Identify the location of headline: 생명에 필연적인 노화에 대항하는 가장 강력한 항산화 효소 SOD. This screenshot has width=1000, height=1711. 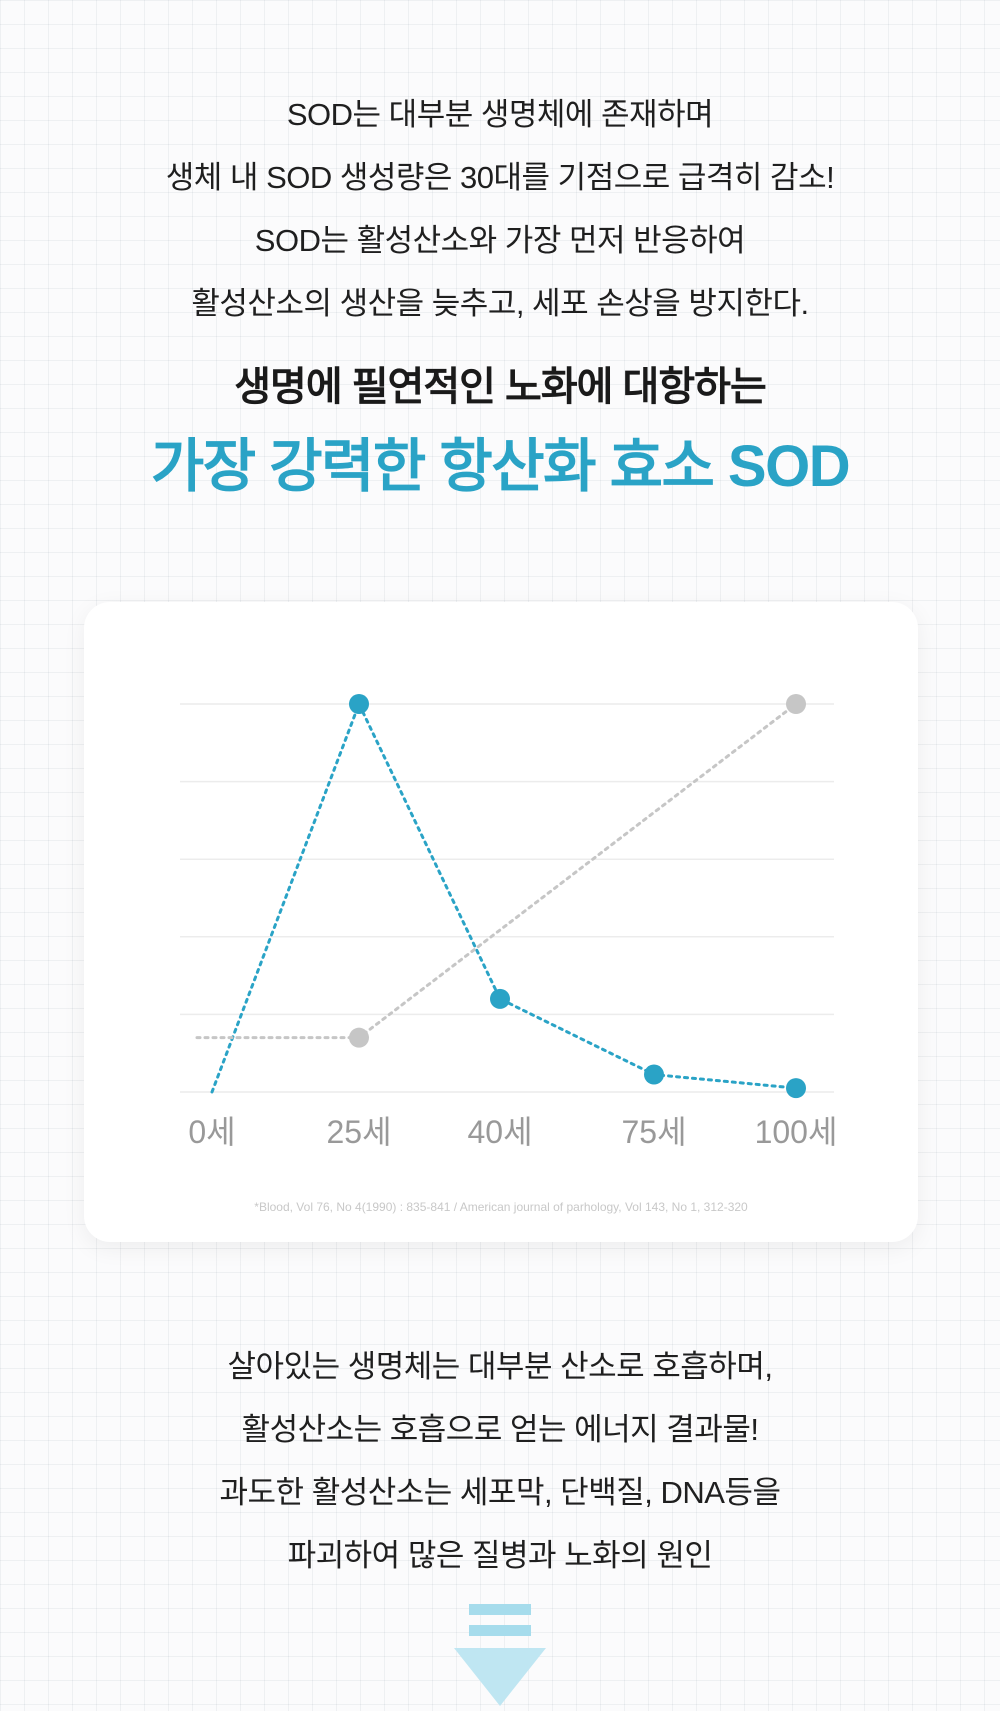
(500, 431).